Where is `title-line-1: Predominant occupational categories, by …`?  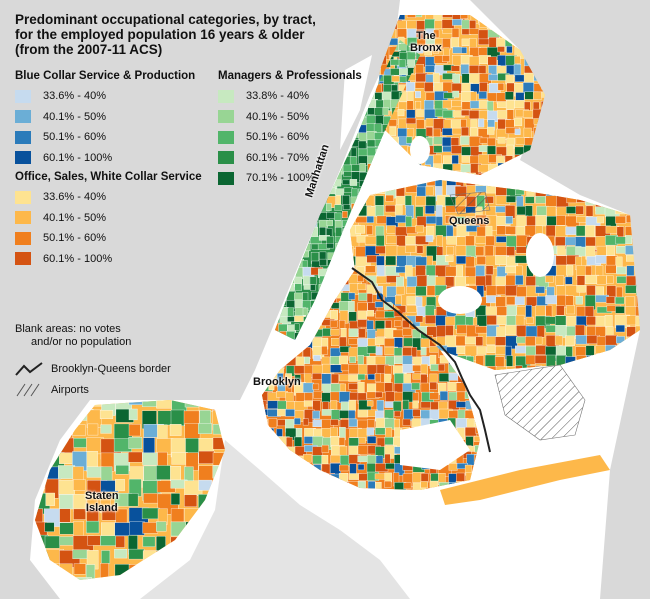 title-line-1: Predominant occupational categories, by … is located at coordinates (165, 19).